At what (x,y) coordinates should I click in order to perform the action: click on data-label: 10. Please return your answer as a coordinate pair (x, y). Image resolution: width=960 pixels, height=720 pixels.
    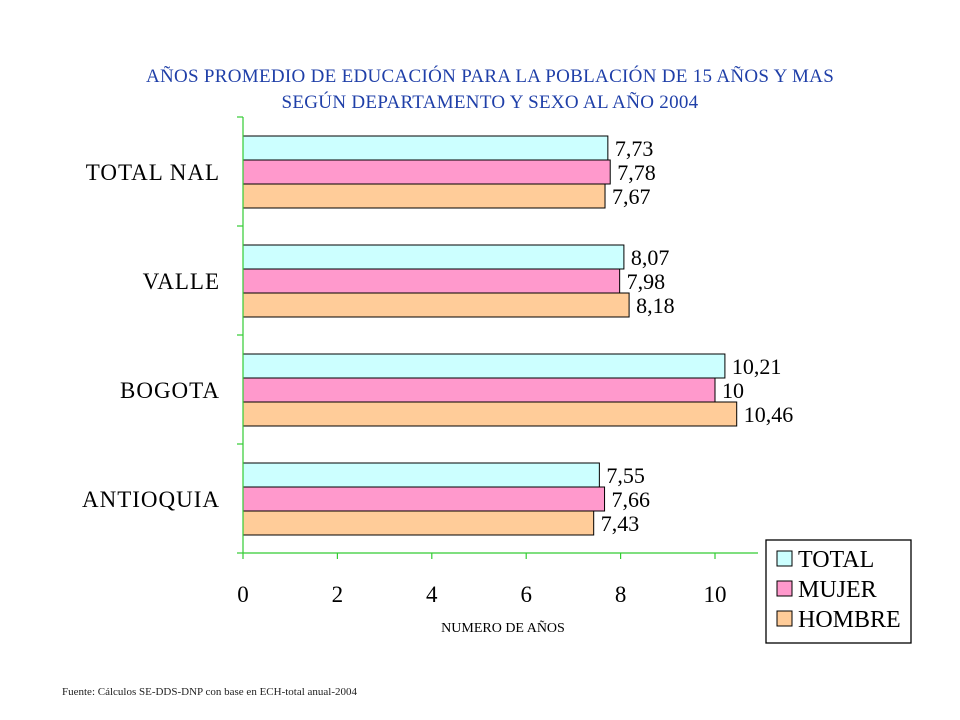
    Looking at the image, I should click on (733, 390).